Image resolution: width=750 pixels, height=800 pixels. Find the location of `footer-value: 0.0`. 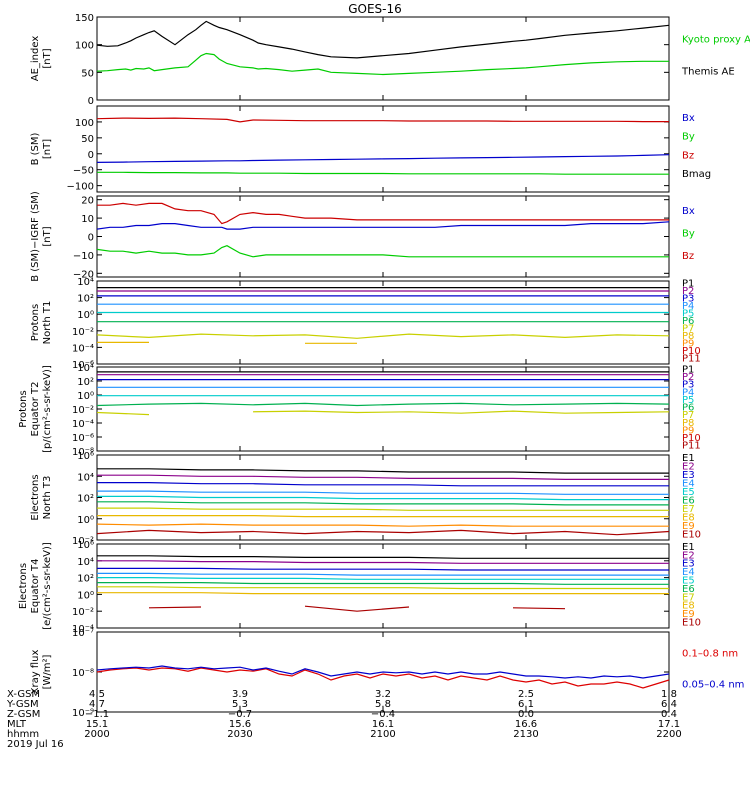

footer-value: 0.0 is located at coordinates (526, 714).